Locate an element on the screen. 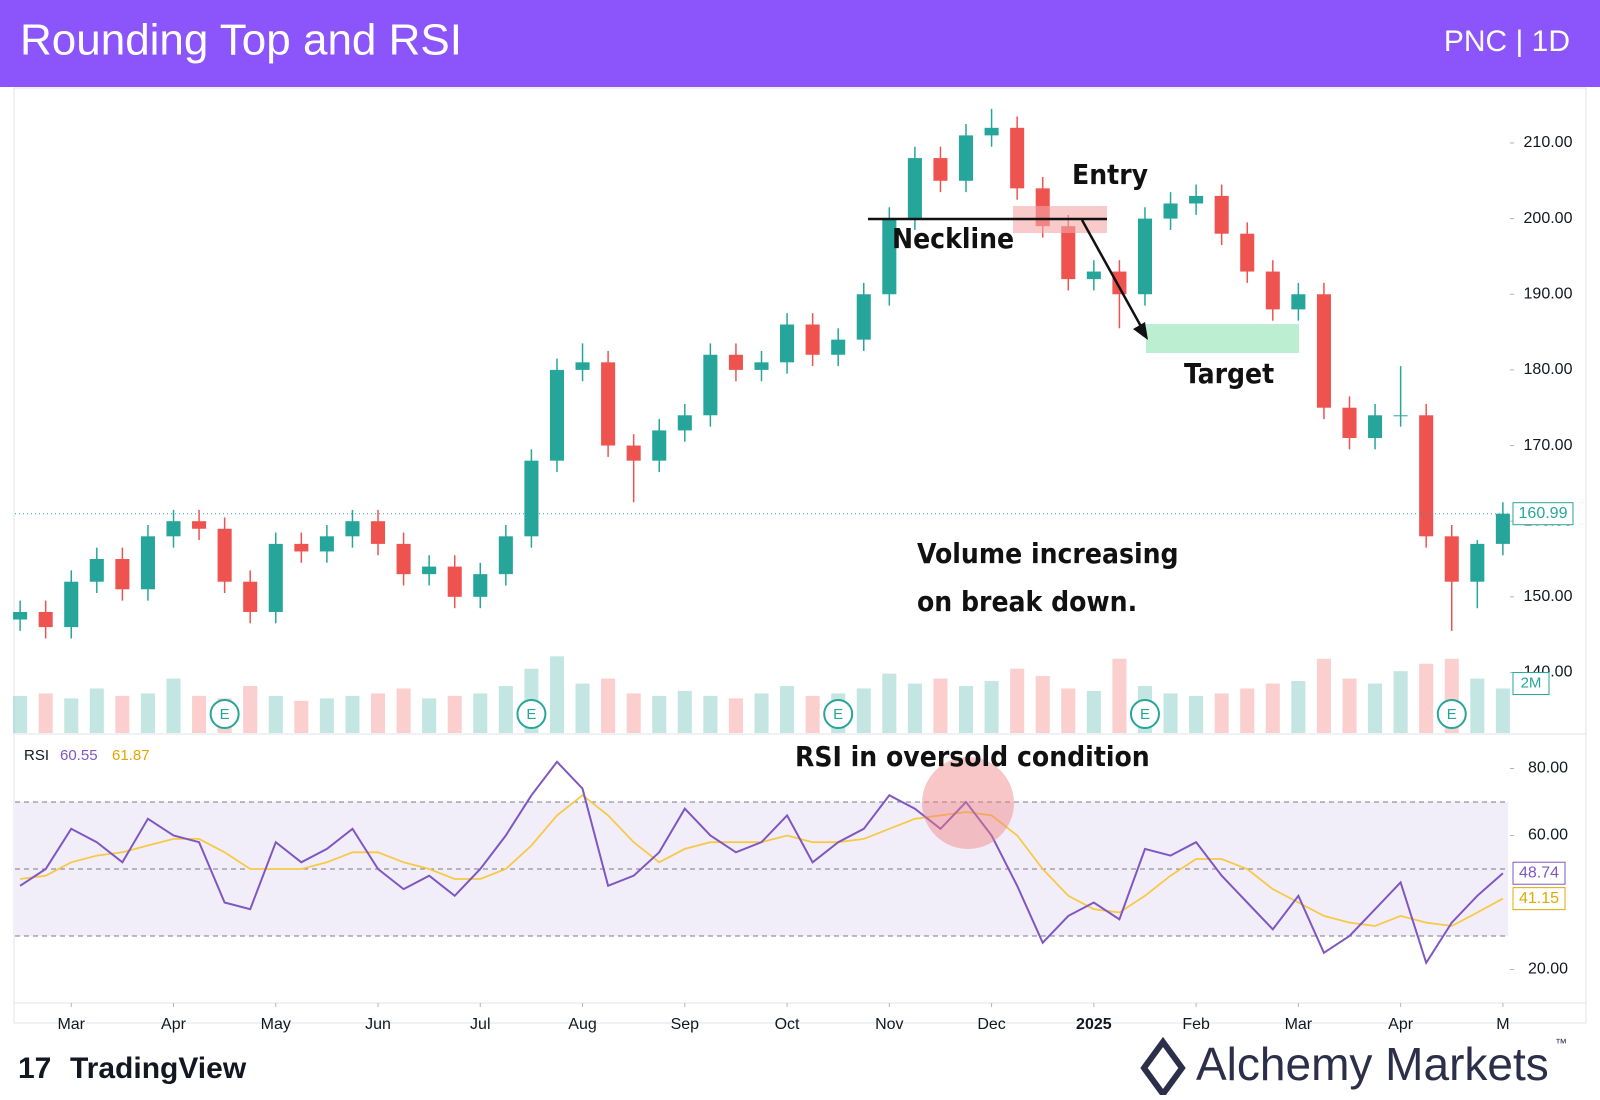 This screenshot has width=1600, height=1100. y-tick-label: 210.00 is located at coordinates (1548, 142).